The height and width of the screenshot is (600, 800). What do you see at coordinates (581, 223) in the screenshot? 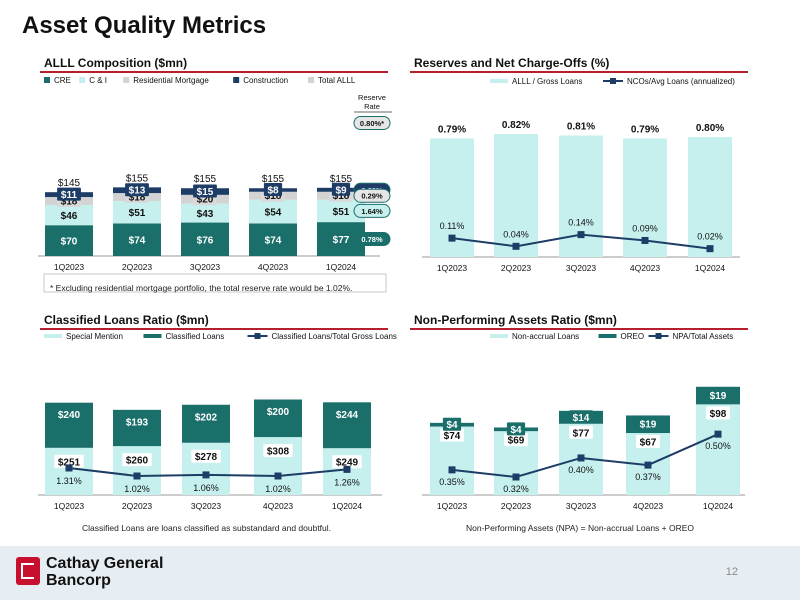
I see `res-point-label-2: 0.14%` at bounding box center [581, 223].